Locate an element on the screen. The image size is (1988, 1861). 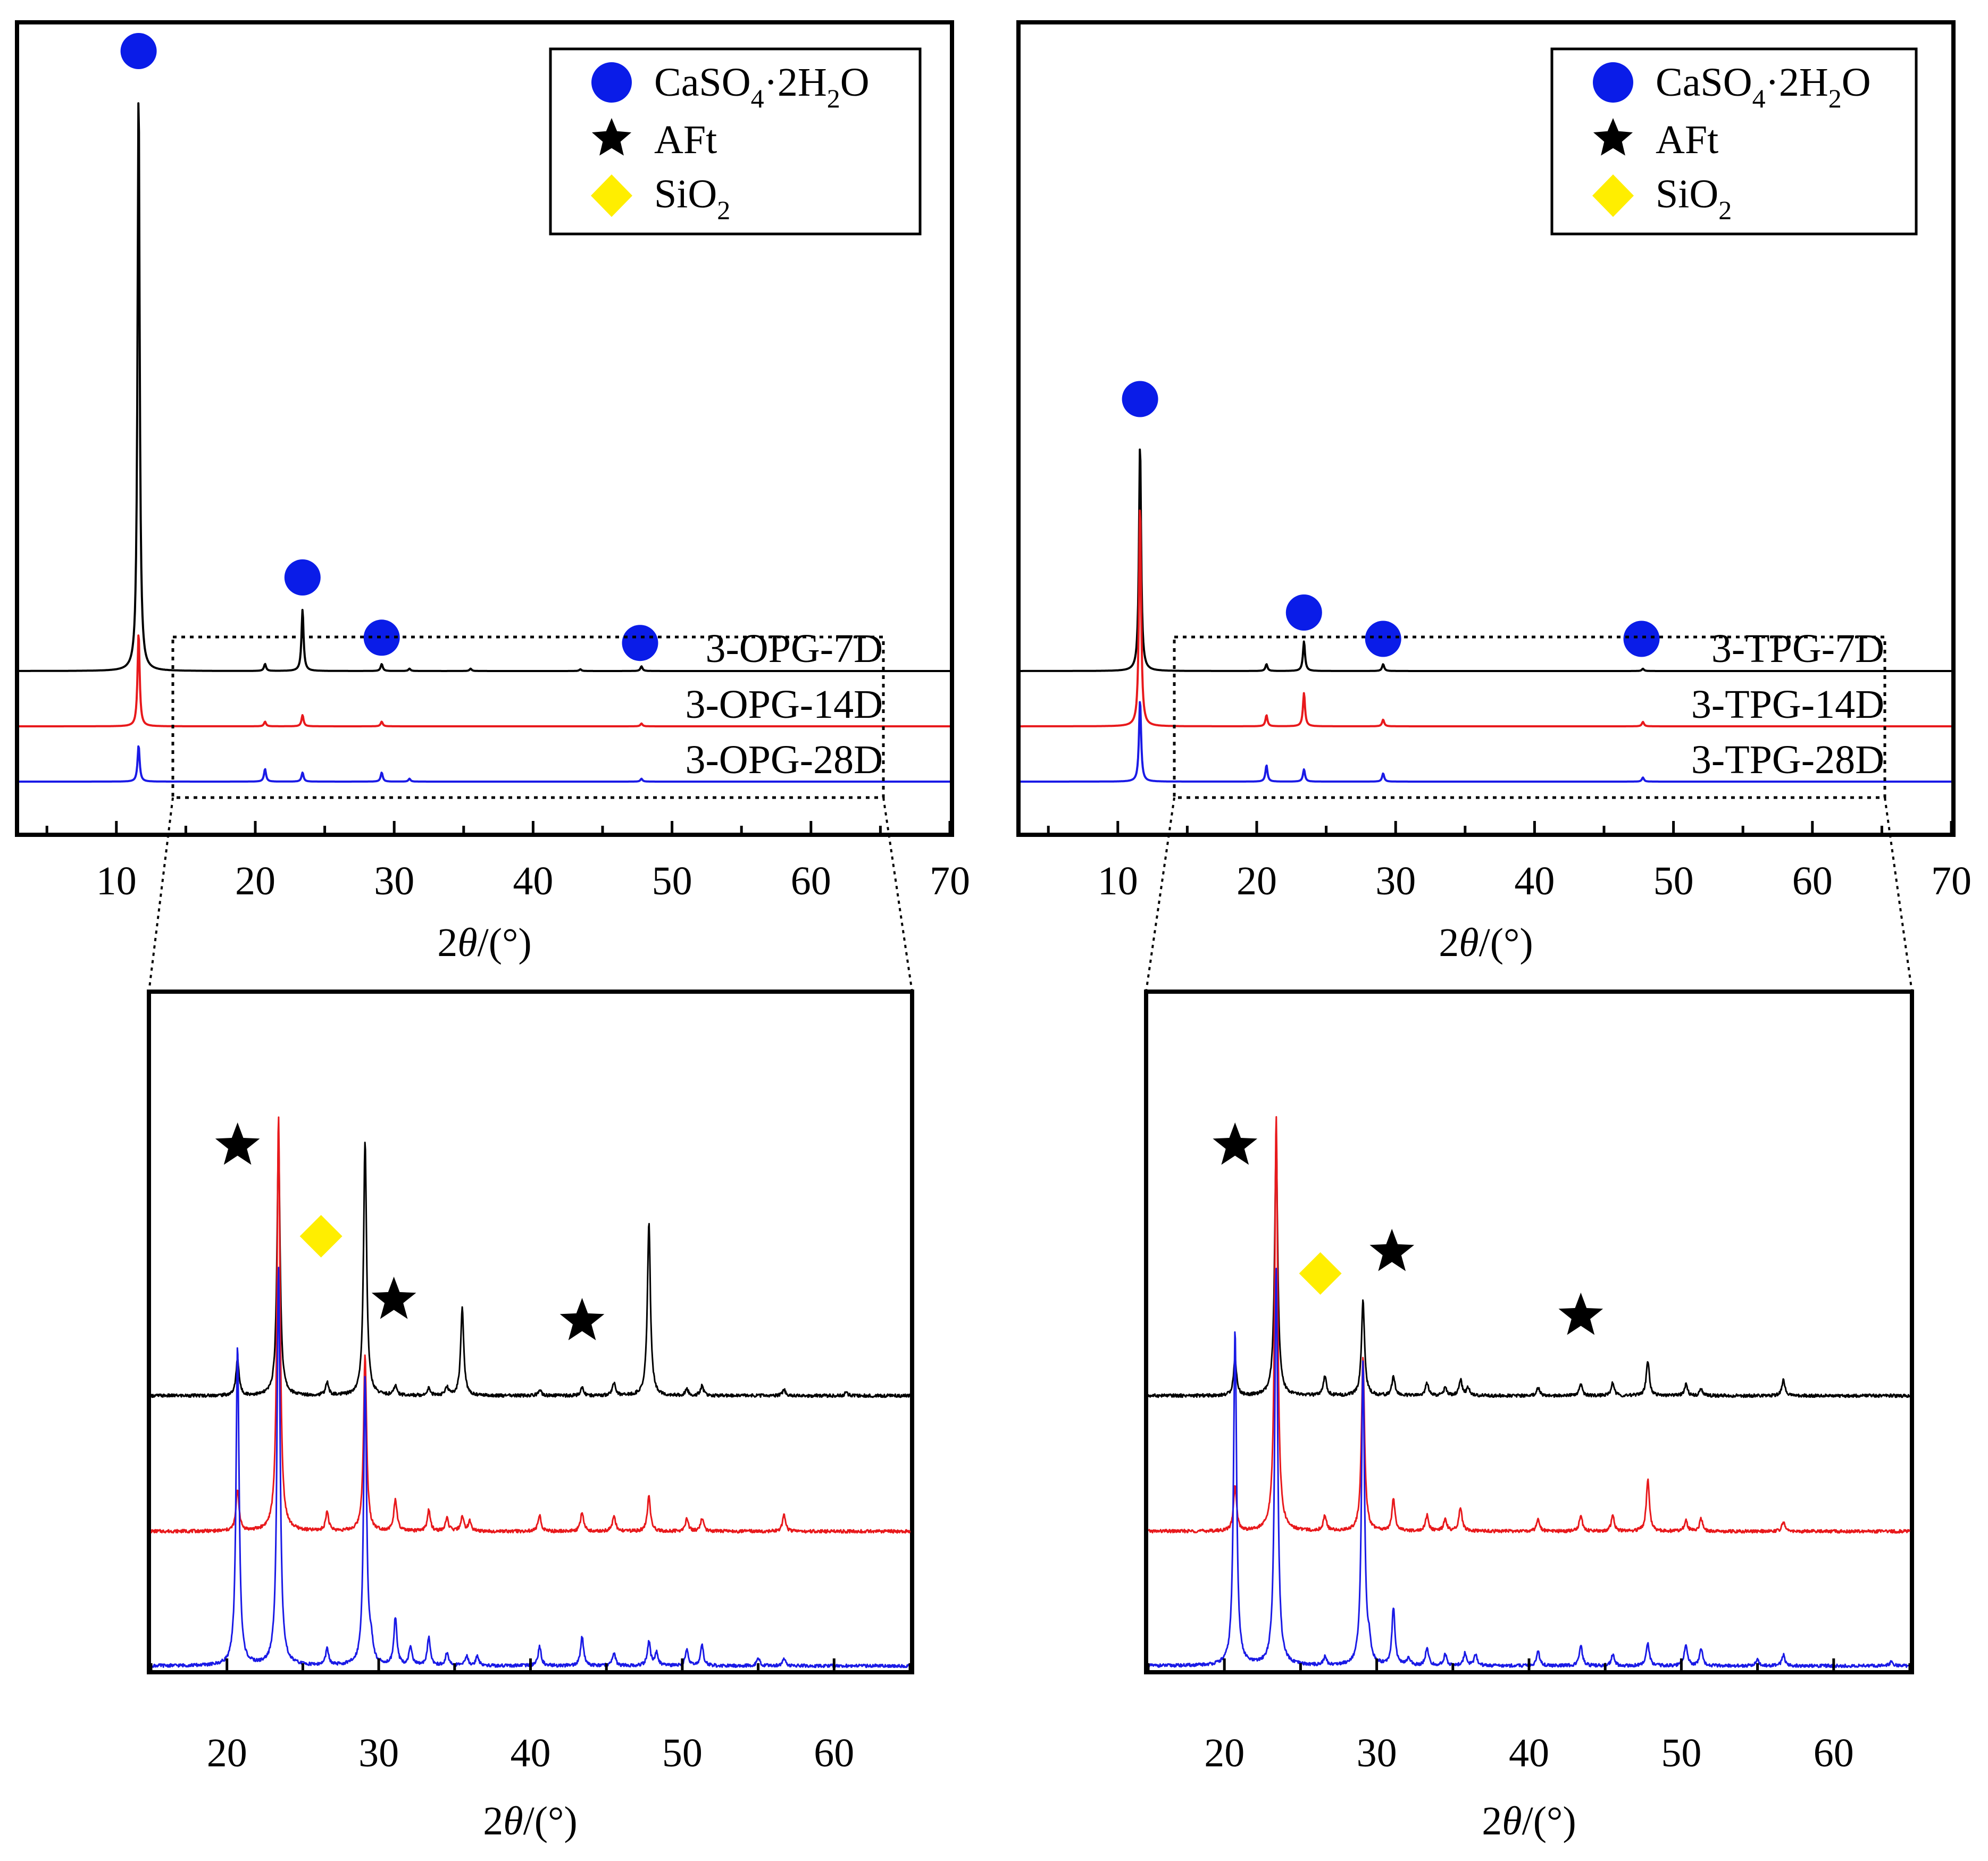
series-line-3-tpg-7d is located at coordinates (1486, 560).